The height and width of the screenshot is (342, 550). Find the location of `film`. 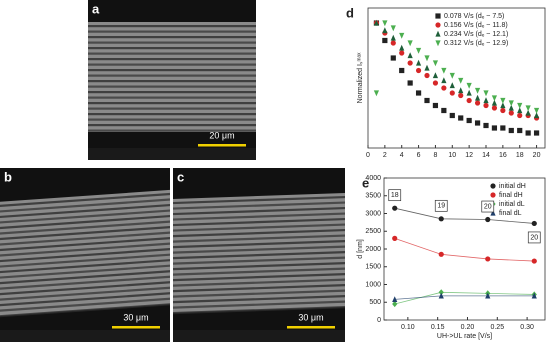

film is located at coordinates (172, 77).